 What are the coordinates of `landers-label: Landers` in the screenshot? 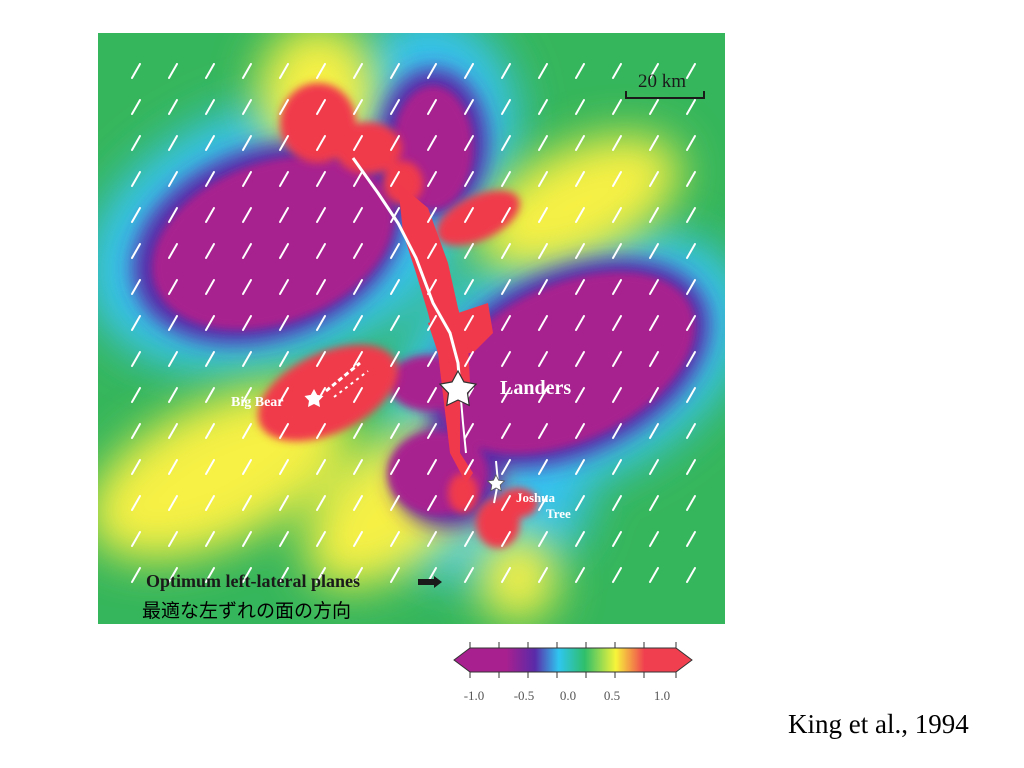 It's located at (536, 388).